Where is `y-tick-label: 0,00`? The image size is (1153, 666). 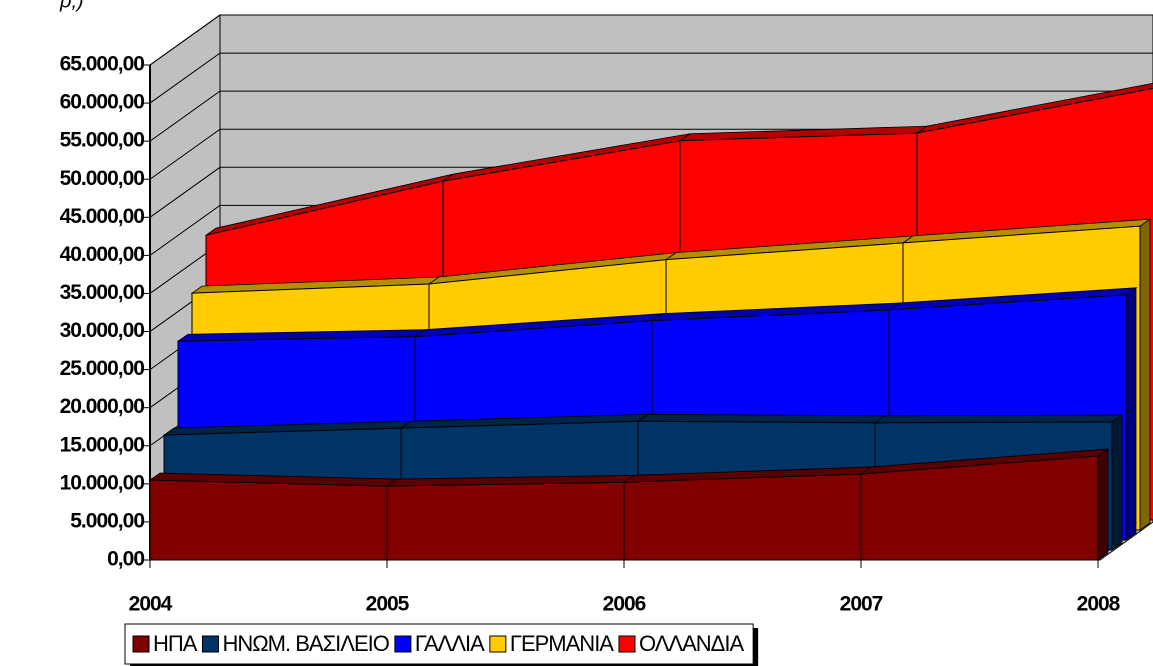
y-tick-label: 0,00 is located at coordinates (125, 559).